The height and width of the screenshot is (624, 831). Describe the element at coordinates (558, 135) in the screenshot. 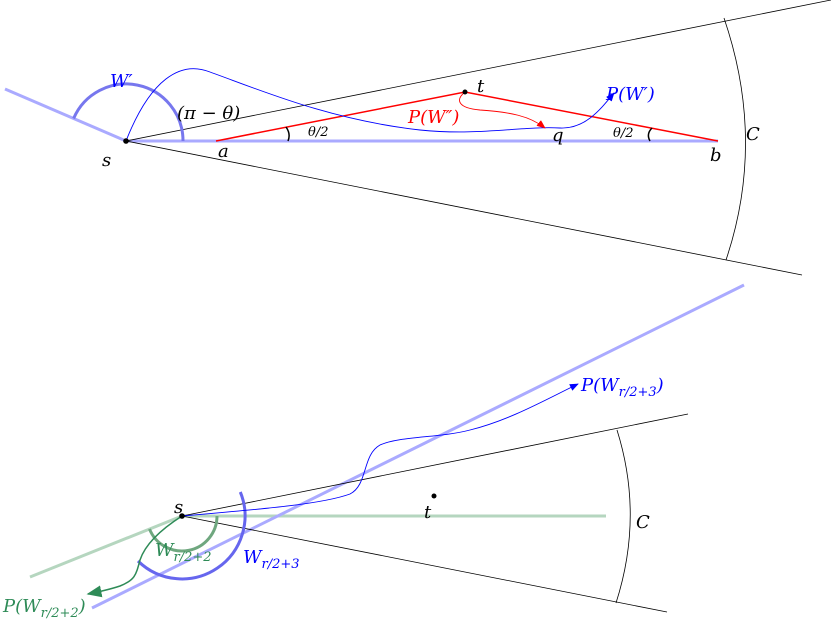

I see `label-q: q` at that location.